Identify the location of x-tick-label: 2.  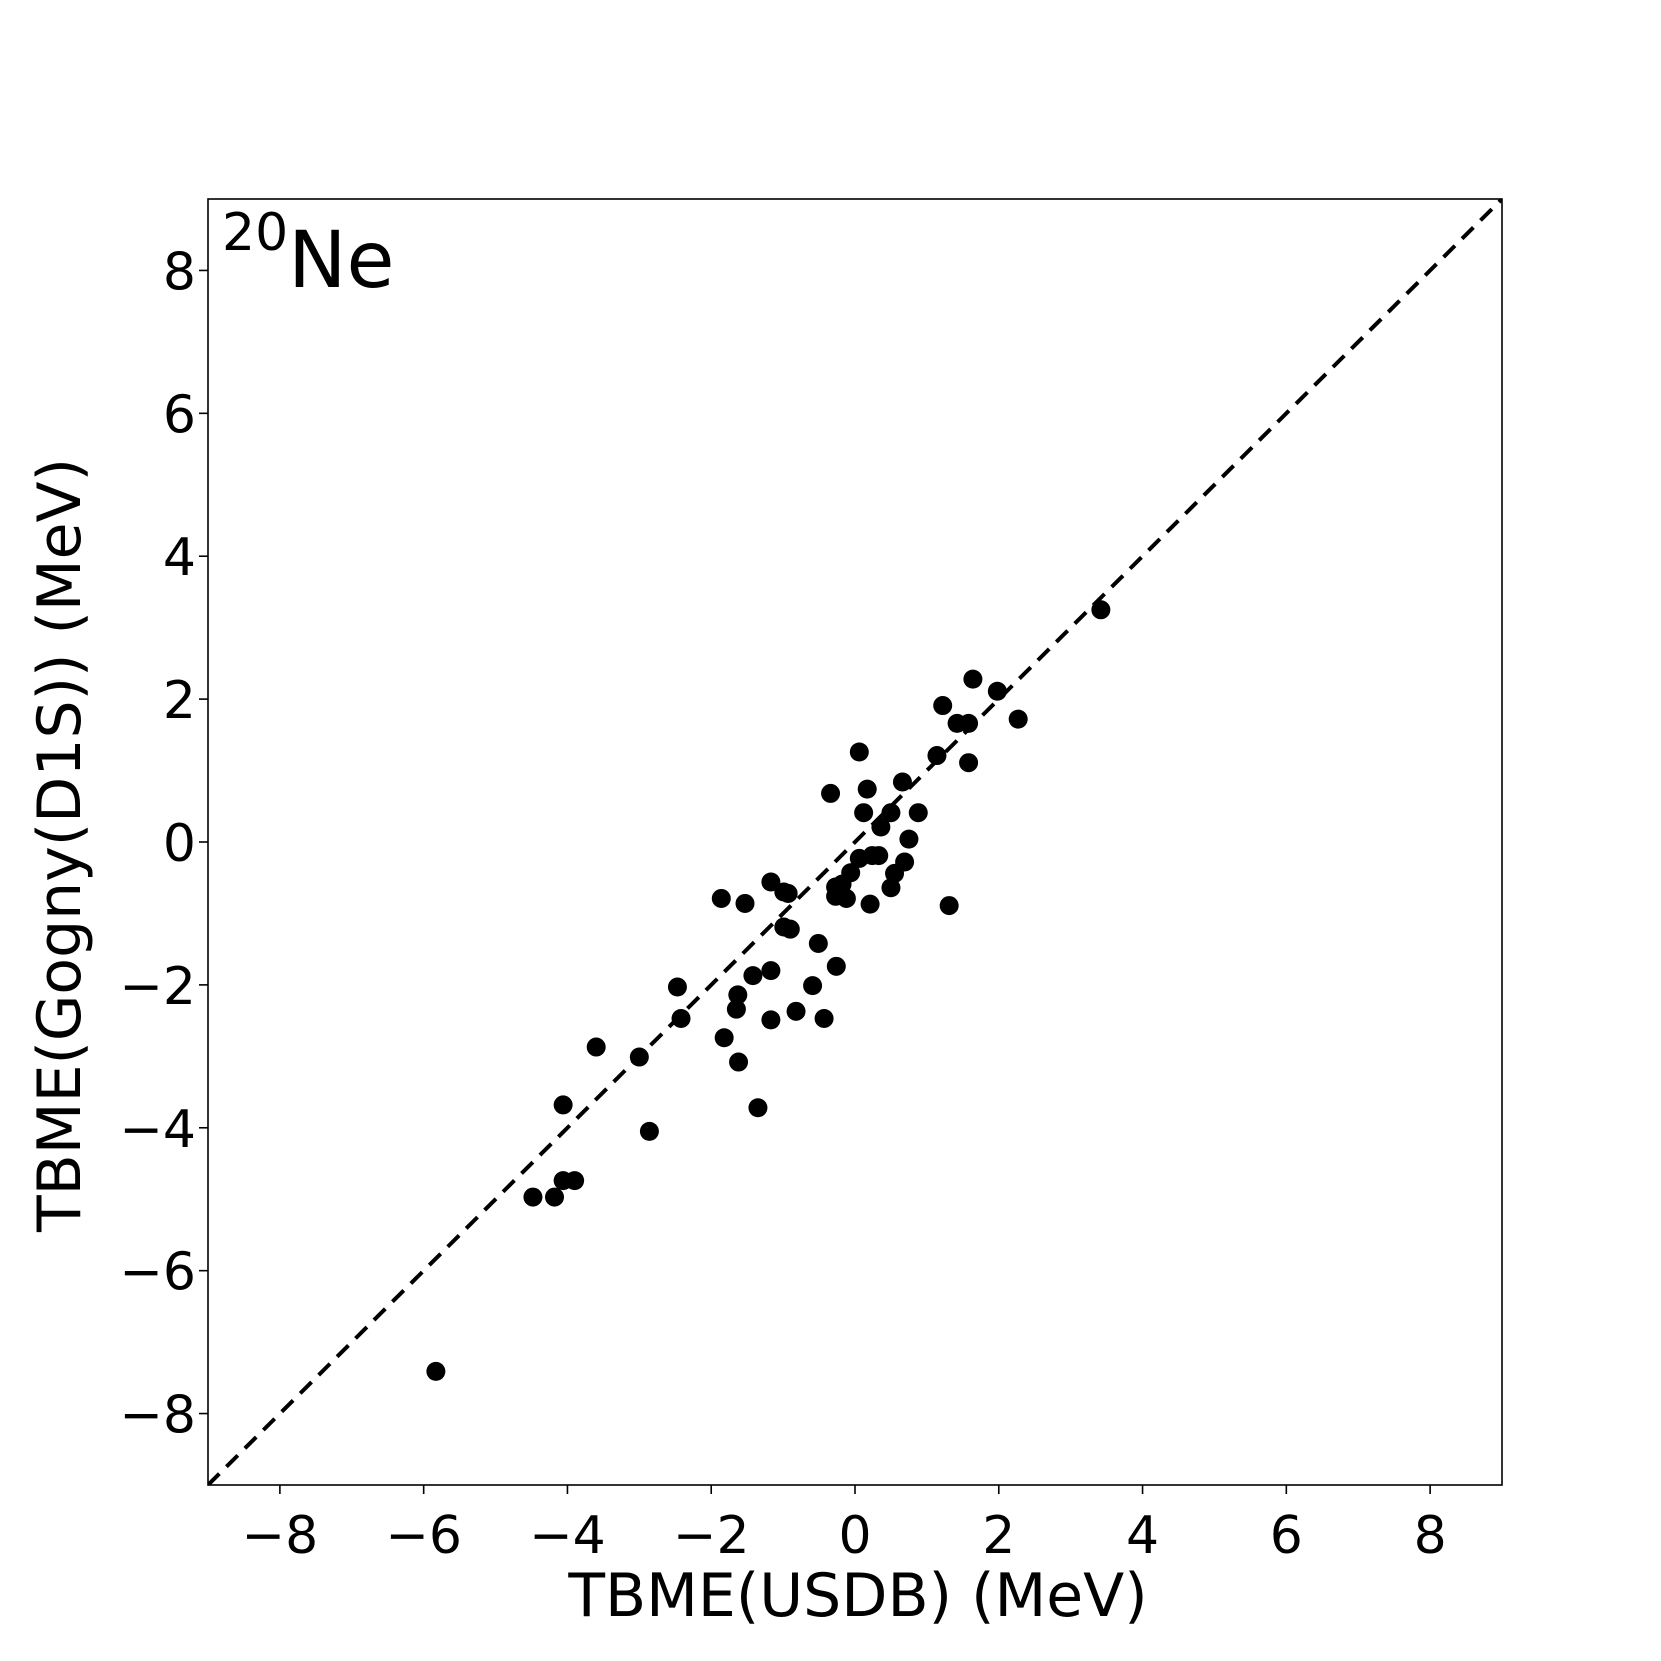
(998, 1536).